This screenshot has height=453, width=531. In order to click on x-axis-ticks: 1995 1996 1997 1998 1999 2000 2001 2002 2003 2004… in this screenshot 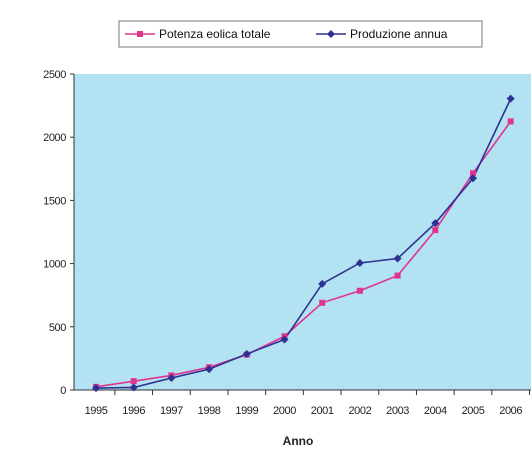, I will do `click(308, 403)`.